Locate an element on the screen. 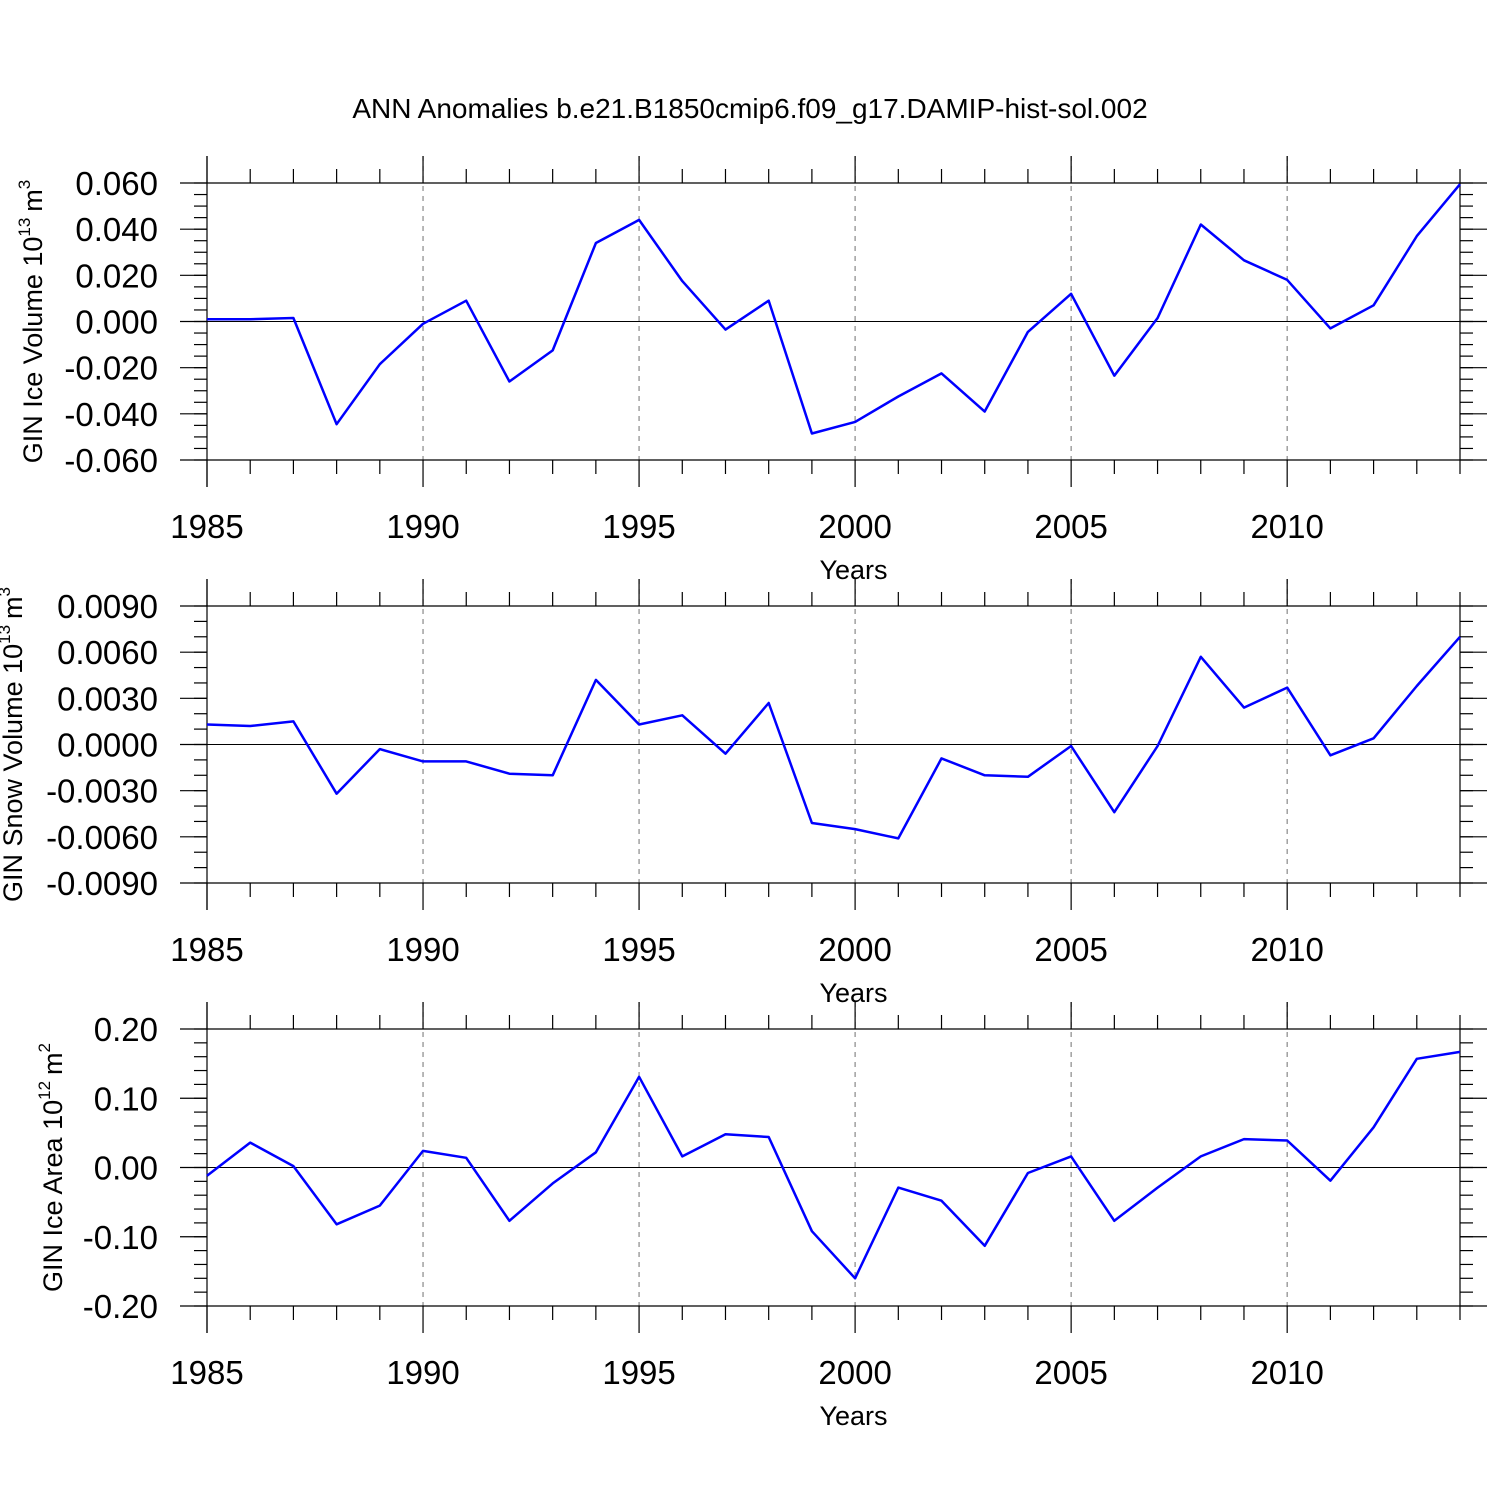  snow-volume-ytick-label: -0.0030 is located at coordinates (102, 791).